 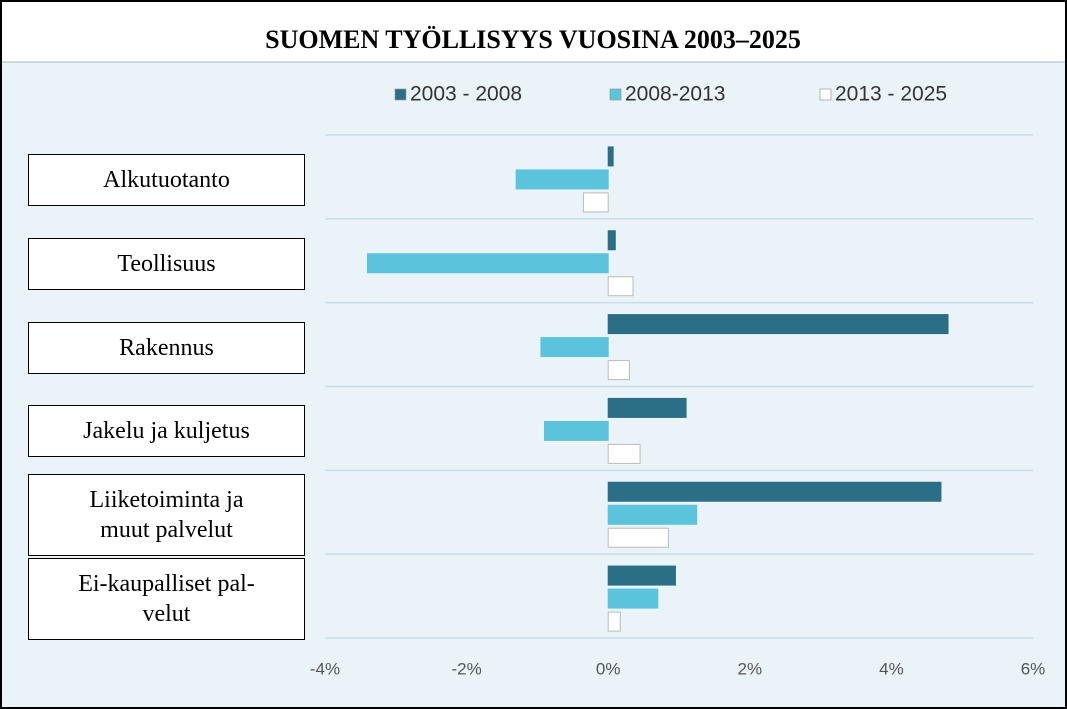 What do you see at coordinates (166, 263) in the screenshot?
I see `category-label: Teollisuus` at bounding box center [166, 263].